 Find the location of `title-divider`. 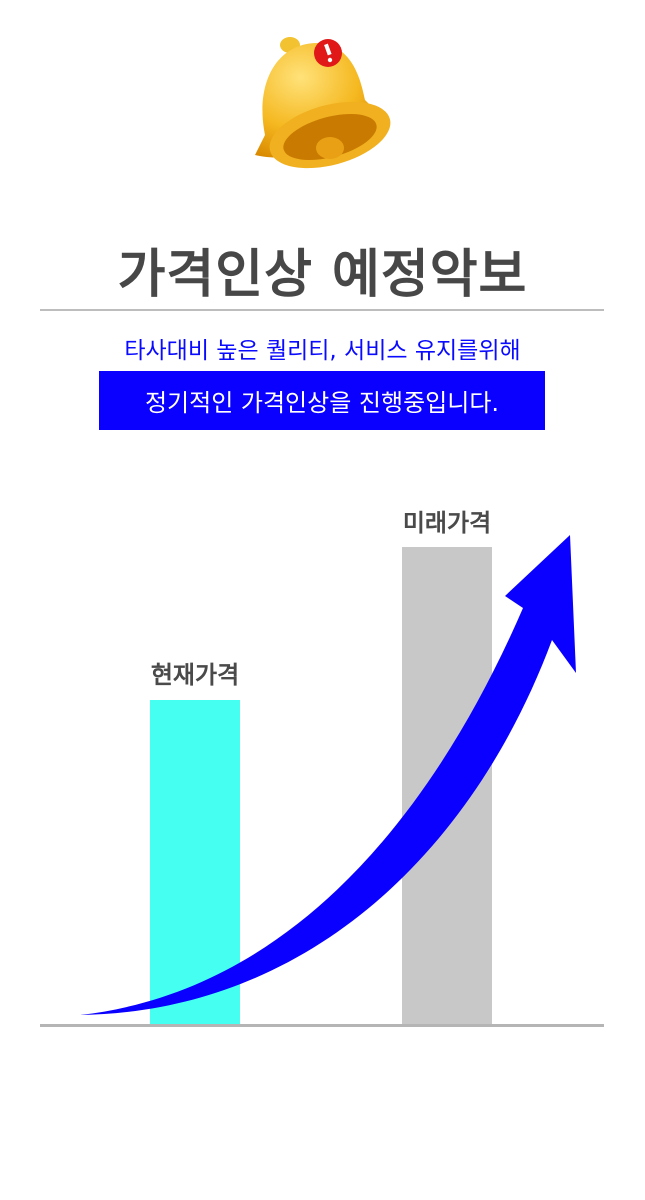

title-divider is located at coordinates (322, 310).